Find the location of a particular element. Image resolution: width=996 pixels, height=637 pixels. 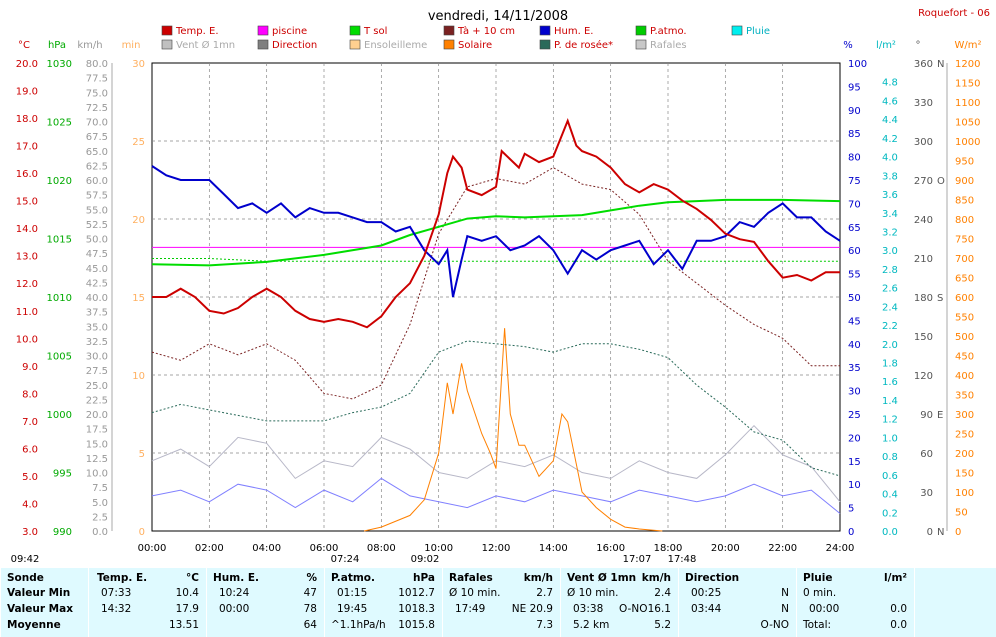

direction-axis-tick: 120 is located at coordinates (923, 376).